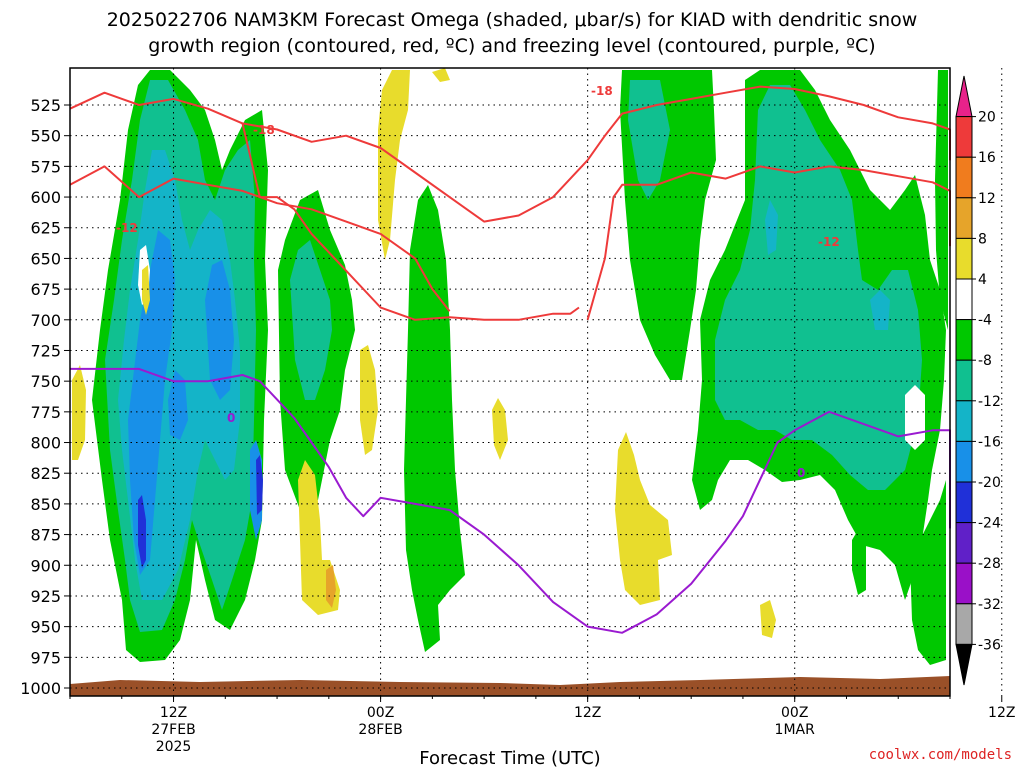 The height and width of the screenshot is (768, 1024). What do you see at coordinates (964, 664) in the screenshot?
I see `colorbar-bottom-triangle` at bounding box center [964, 664].